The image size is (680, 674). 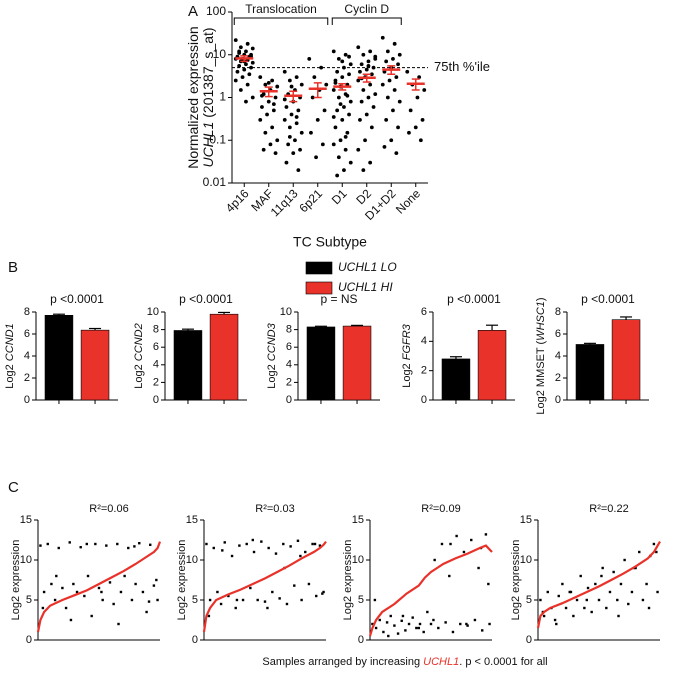 I want to click on legend-label: UCHL1 LO, so click(x=367, y=267).